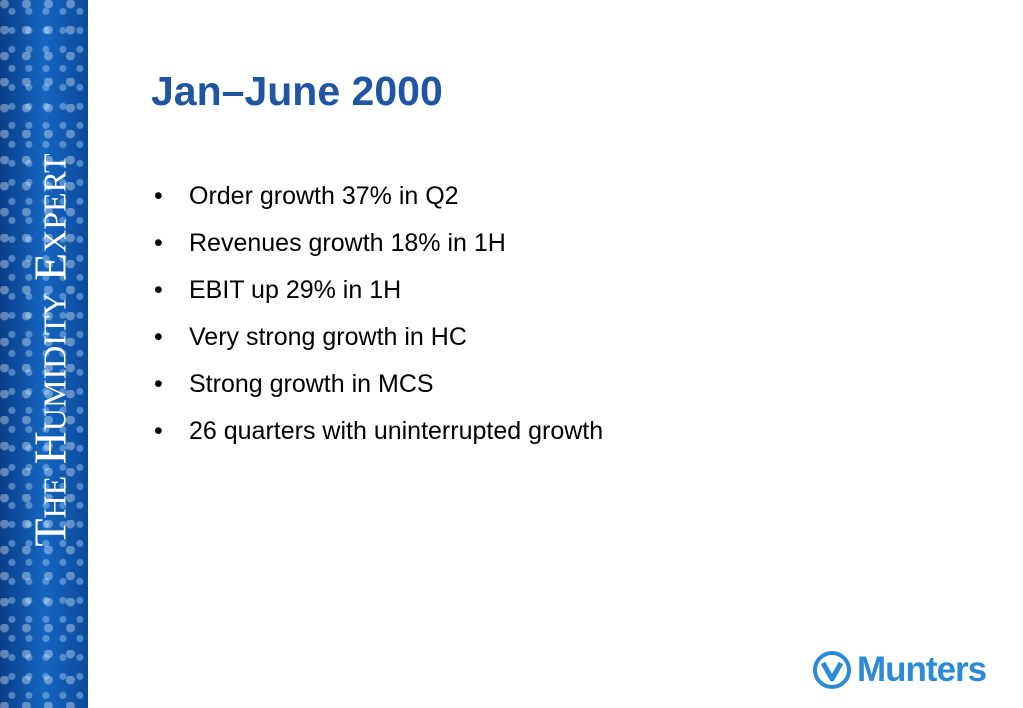 This screenshot has height=708, width=1023. I want to click on logo-name: Munters, so click(922, 669).